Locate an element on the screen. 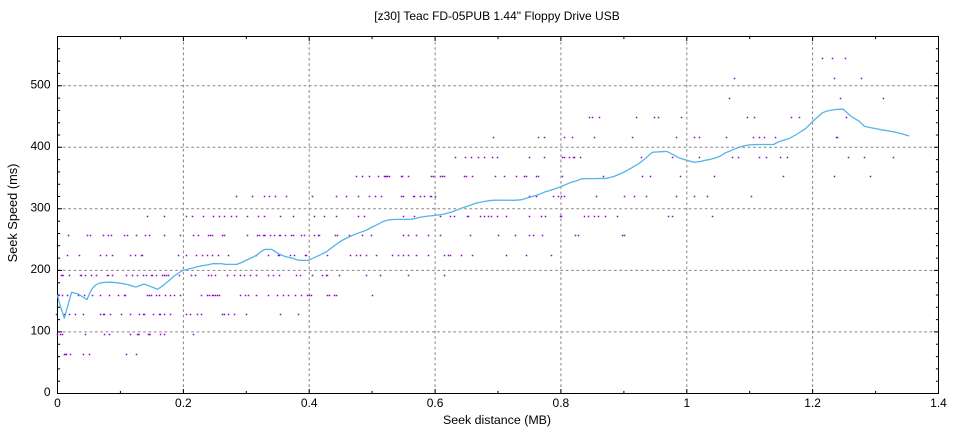 The width and height of the screenshot is (960, 432). svg-text: 0.6 is located at coordinates (435, 403).